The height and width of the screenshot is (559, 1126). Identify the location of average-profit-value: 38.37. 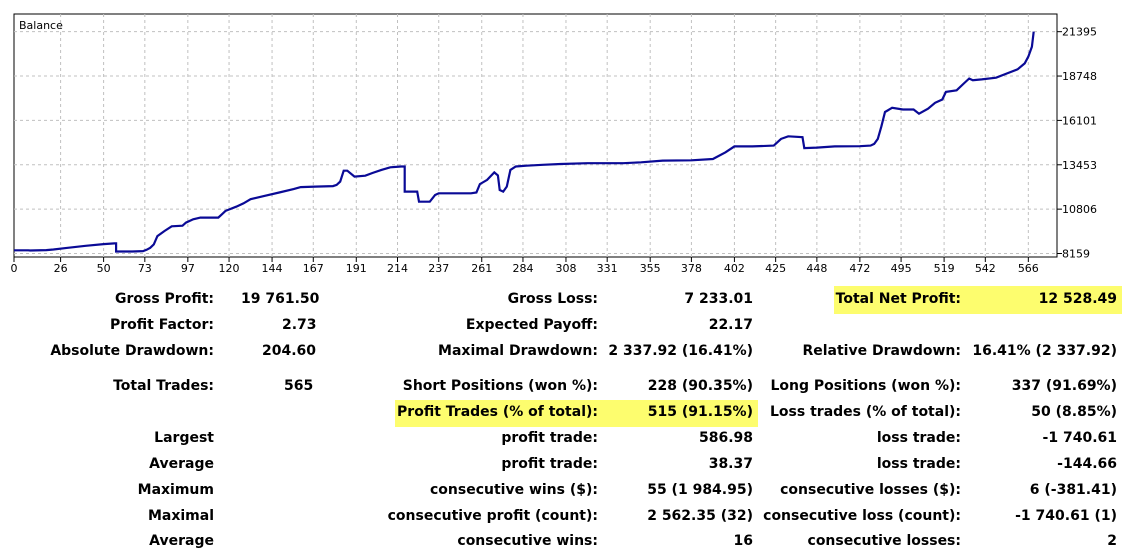
(730, 464).